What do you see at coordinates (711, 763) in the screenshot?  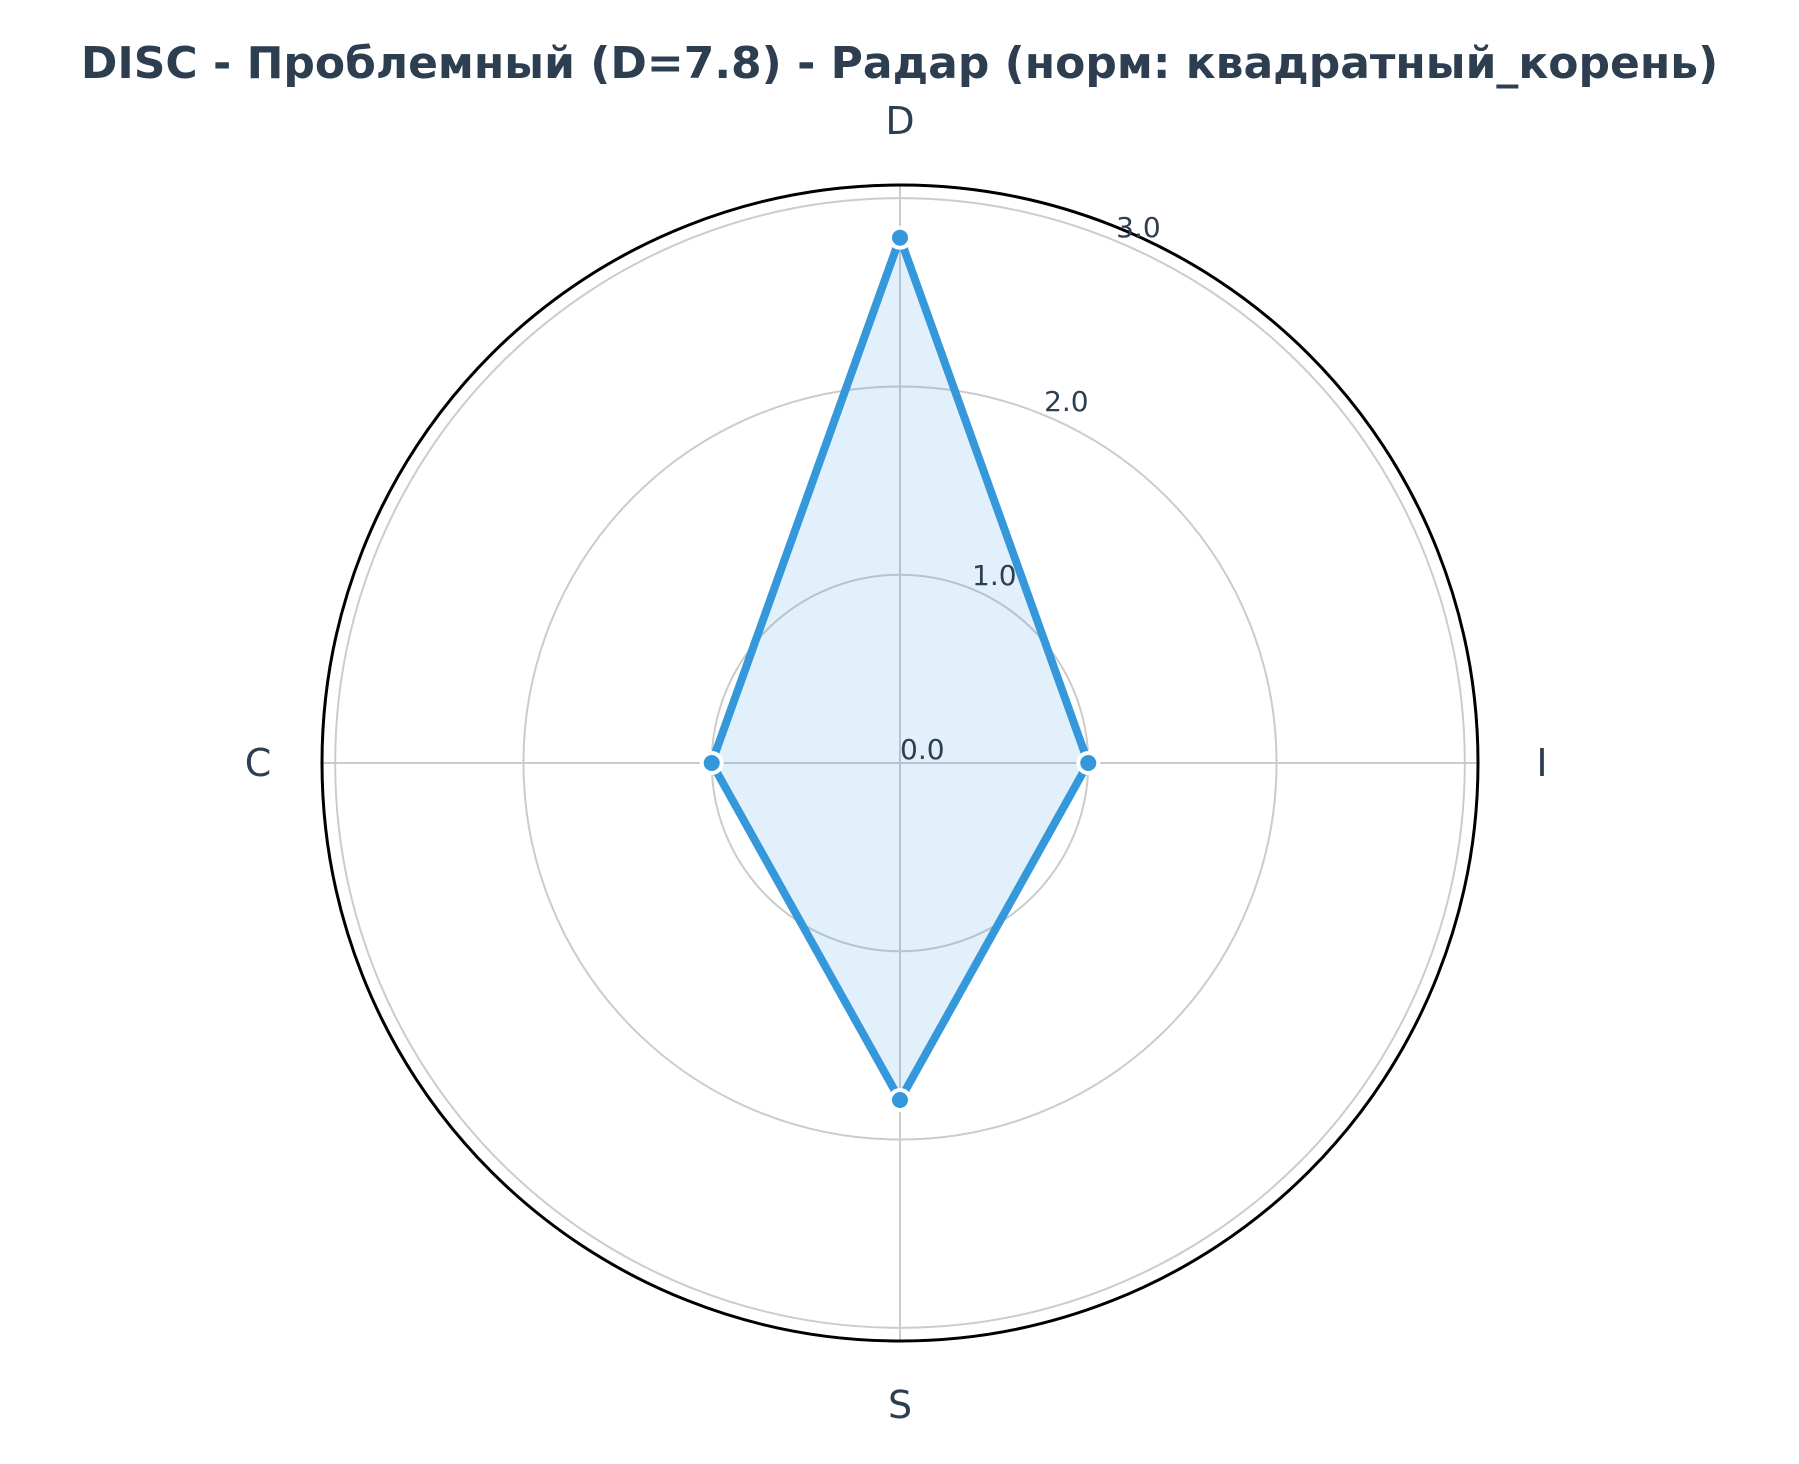 I see `data-point-c` at bounding box center [711, 763].